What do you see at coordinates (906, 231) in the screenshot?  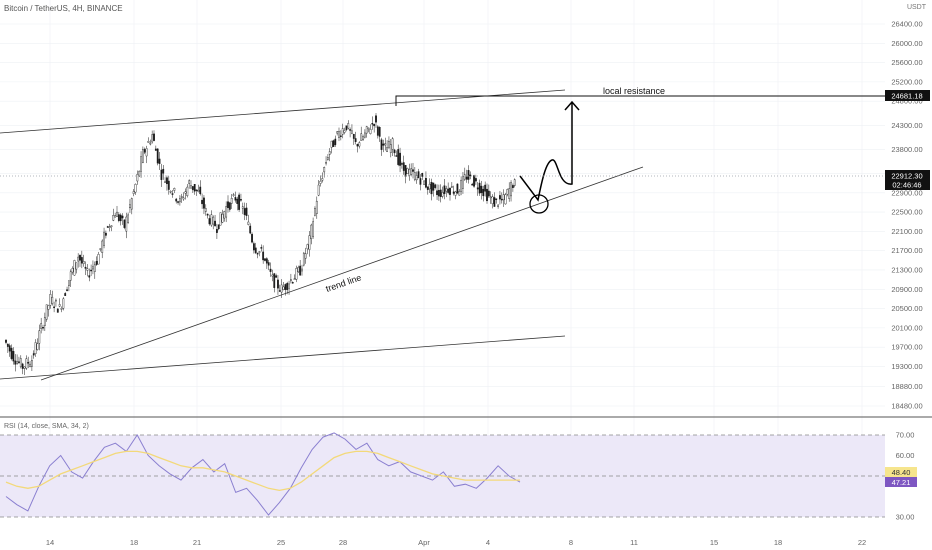 I see `price-tick-label: 22100.00` at bounding box center [906, 231].